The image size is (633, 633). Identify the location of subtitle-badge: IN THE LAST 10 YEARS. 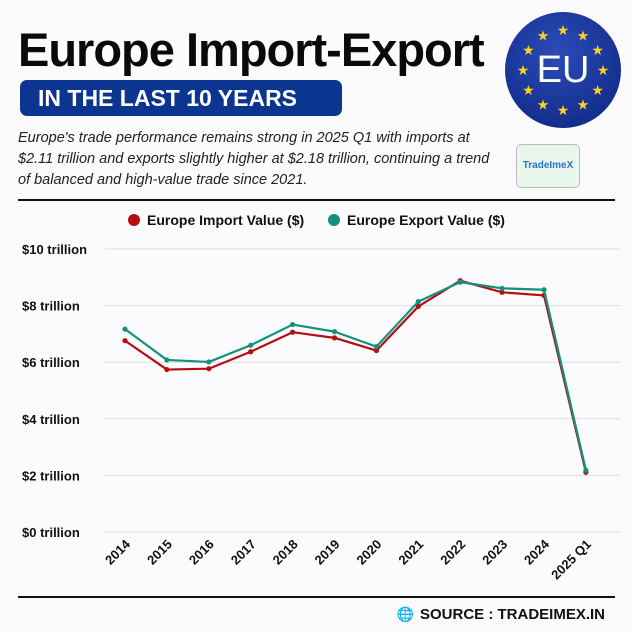
(181, 98).